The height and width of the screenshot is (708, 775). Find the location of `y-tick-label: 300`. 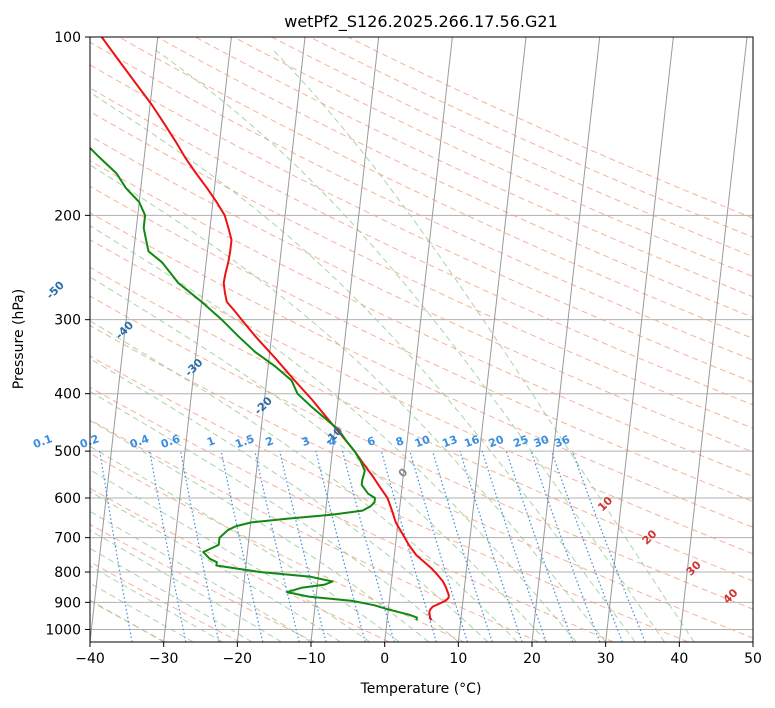

y-tick-label: 300 is located at coordinates (67, 321).